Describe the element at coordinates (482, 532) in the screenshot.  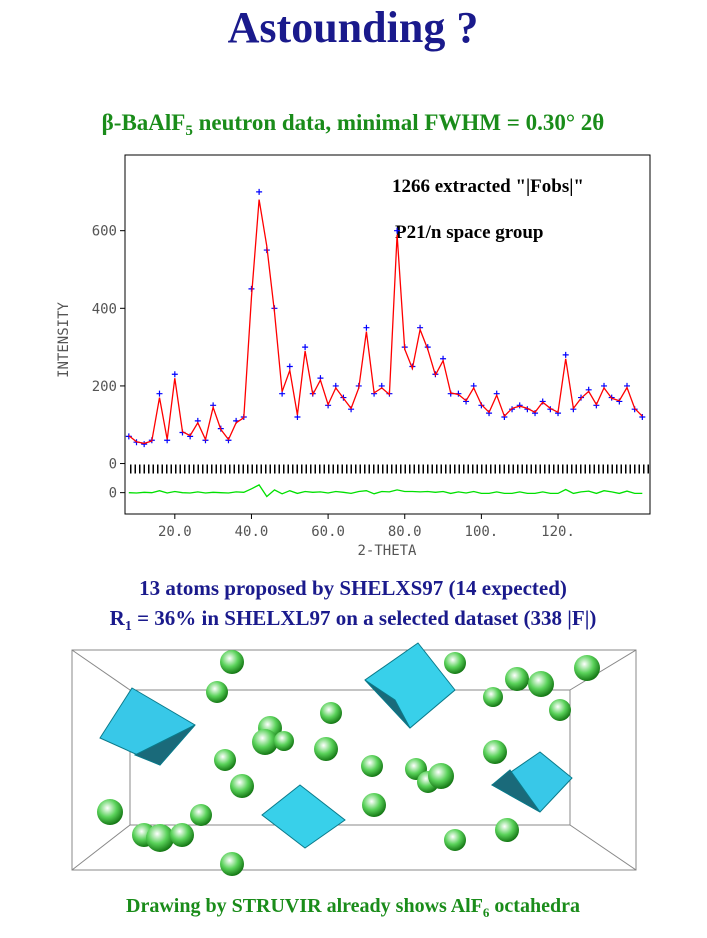
I see `x-tick-label: 100.` at that location.